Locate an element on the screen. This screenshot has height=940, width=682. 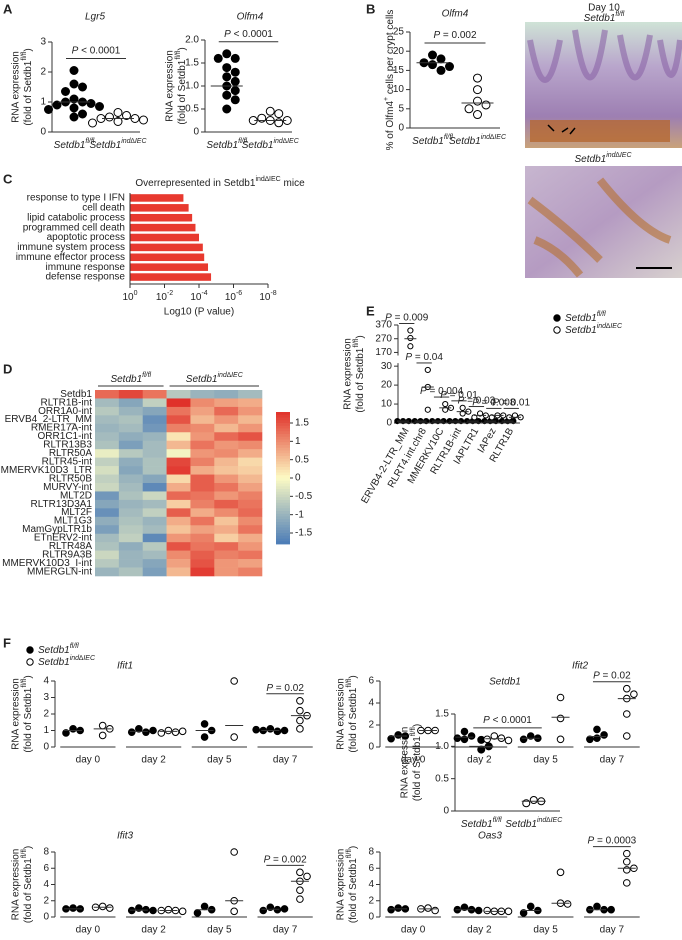
y-tick-label: 170 is located at coordinates (383, 352).